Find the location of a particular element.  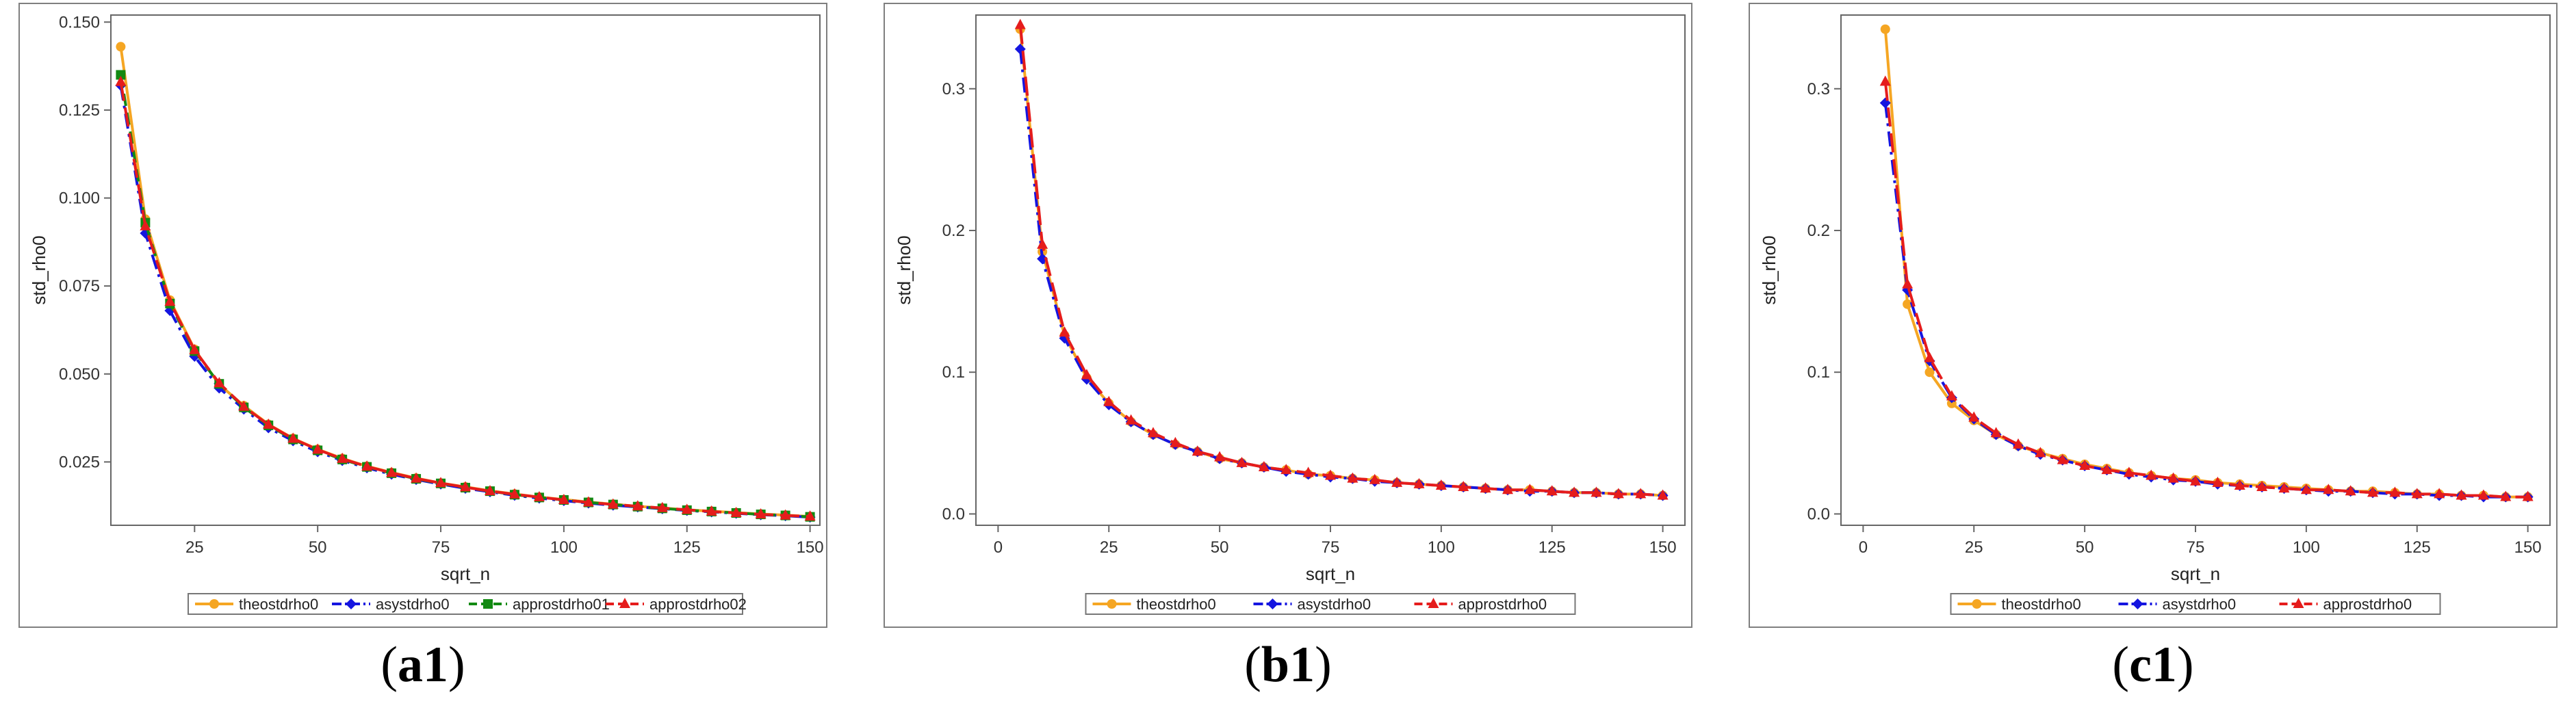

panel-caption-a1: (a1) is located at coordinates (423, 665).